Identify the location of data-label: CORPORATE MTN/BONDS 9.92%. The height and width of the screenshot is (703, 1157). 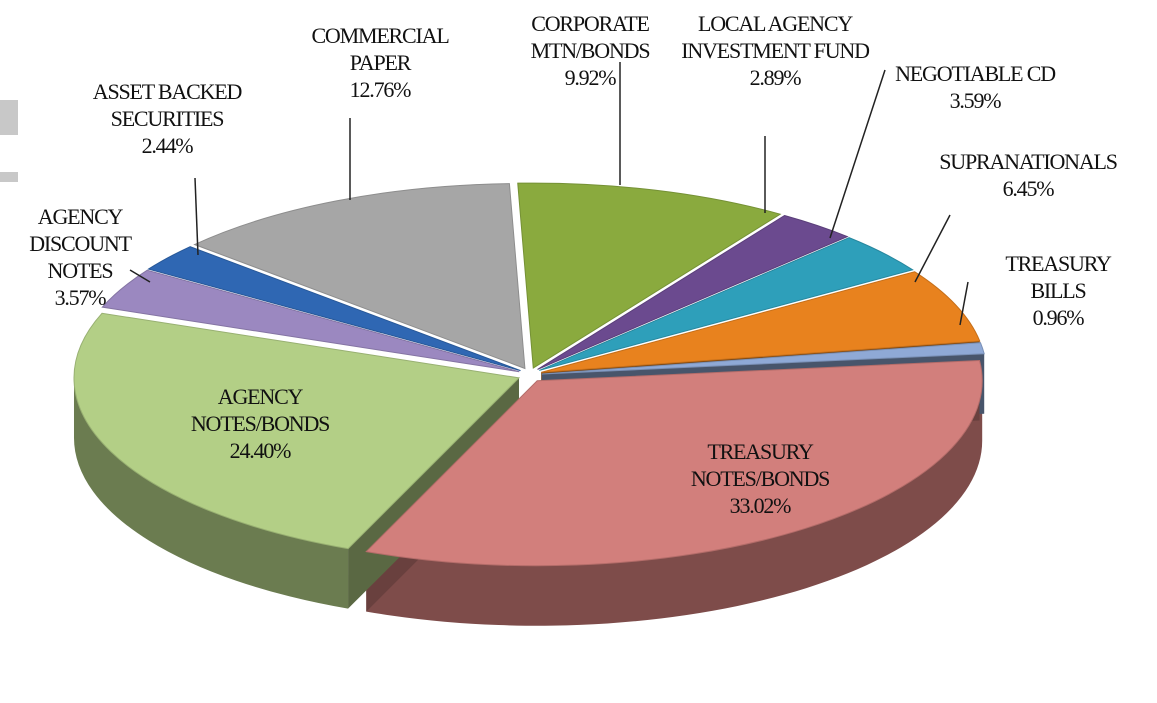
(590, 50).